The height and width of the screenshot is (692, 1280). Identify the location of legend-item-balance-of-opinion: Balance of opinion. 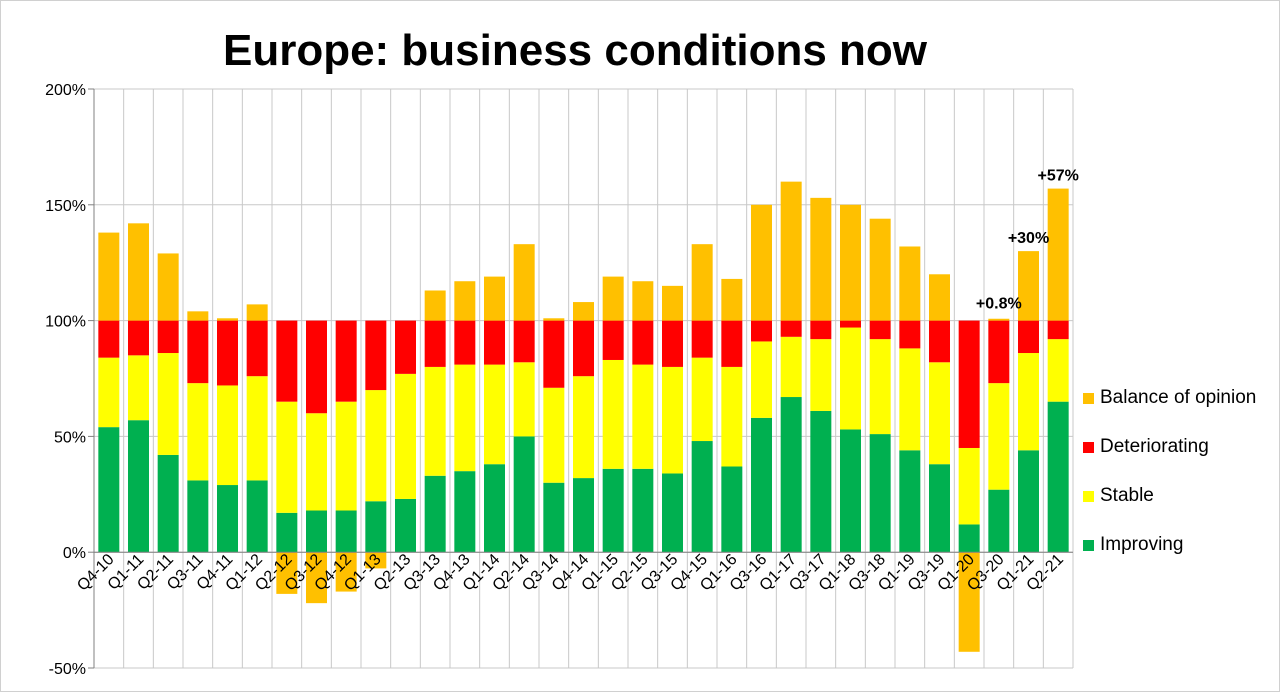
(1169, 398).